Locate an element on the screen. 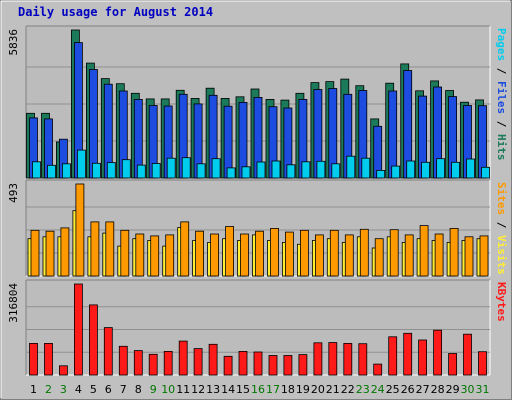 This screenshot has width=512, height=400. legend-pages: Pages is located at coordinates (501, 44).